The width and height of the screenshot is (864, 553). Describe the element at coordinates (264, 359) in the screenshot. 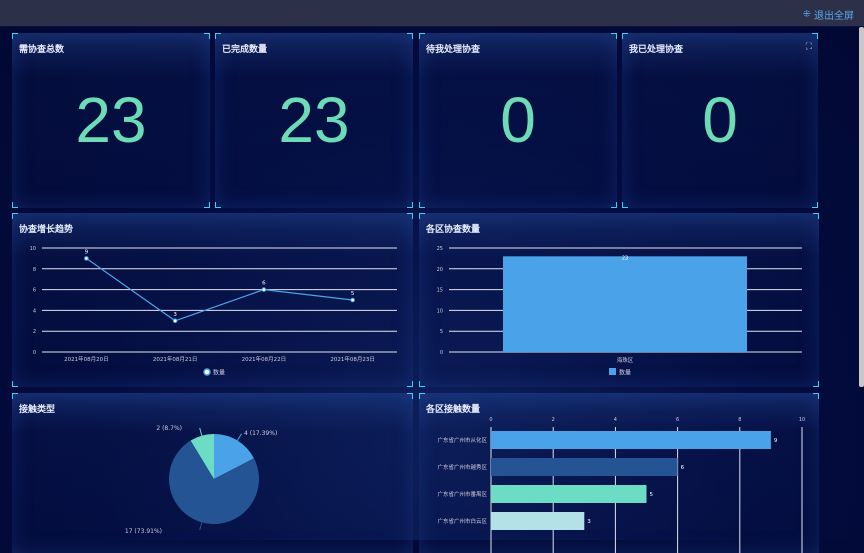

I see `x-tick-label: 2021年08月22日` at that location.